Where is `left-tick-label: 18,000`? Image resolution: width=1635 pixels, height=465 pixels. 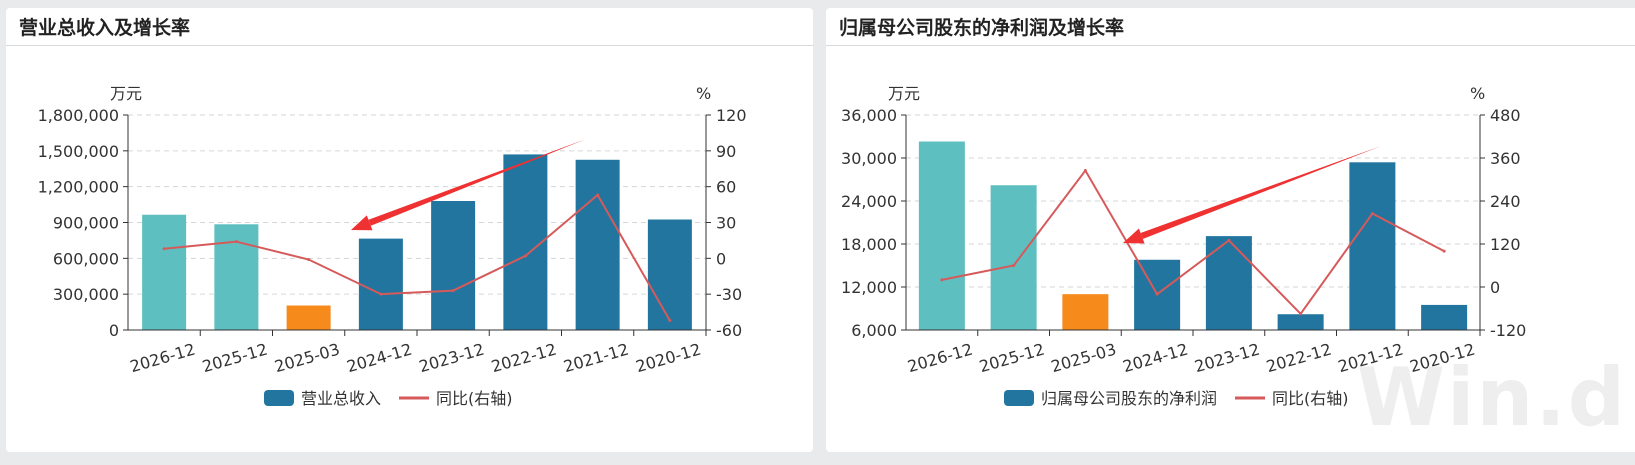
left-tick-label: 18,000 is located at coordinates (869, 244).